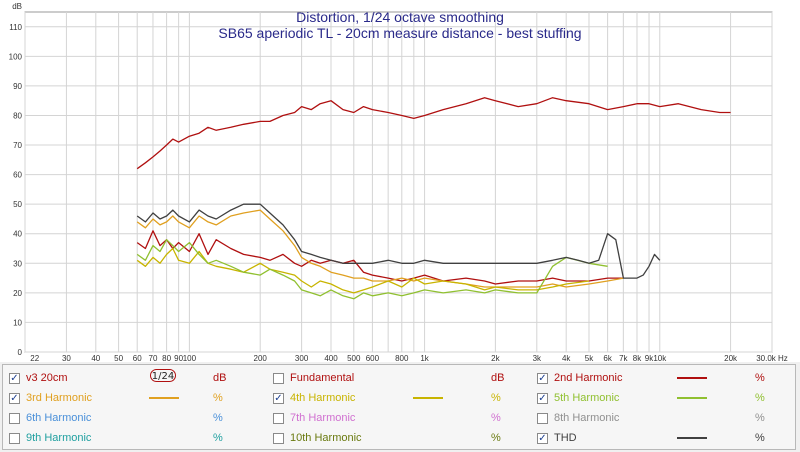 The width and height of the screenshot is (800, 452). I want to click on legend-item-5th-harmonic: ✓ 5th Harmonic, so click(578, 398).